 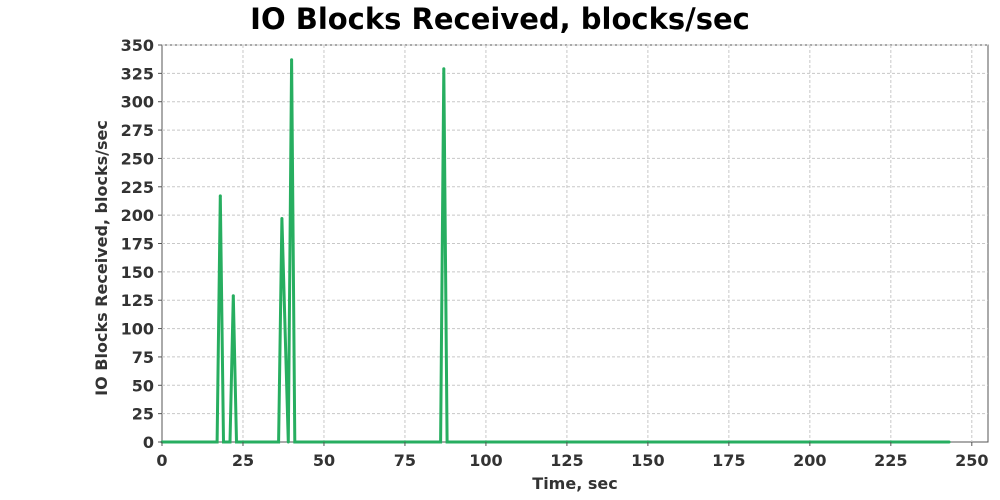 What do you see at coordinates (566, 460) in the screenshot?
I see `x-tick-label: 125` at bounding box center [566, 460].